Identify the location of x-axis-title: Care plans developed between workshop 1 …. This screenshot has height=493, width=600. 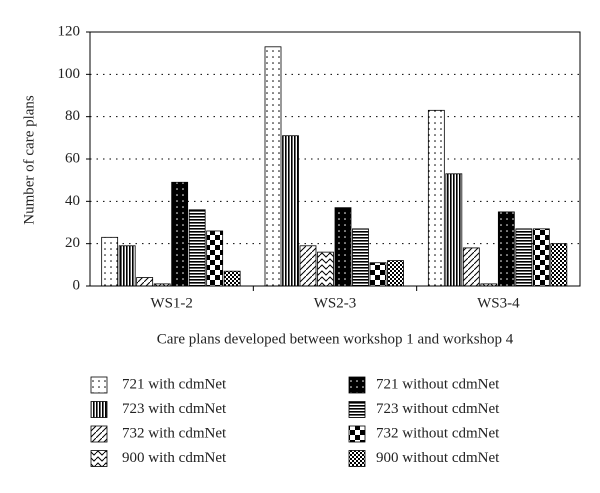
(335, 339).